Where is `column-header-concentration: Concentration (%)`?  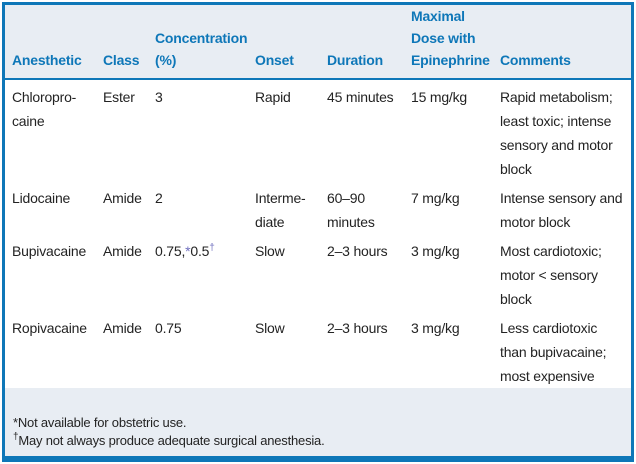
column-header-concentration: Concentration (%) is located at coordinates (205, 49).